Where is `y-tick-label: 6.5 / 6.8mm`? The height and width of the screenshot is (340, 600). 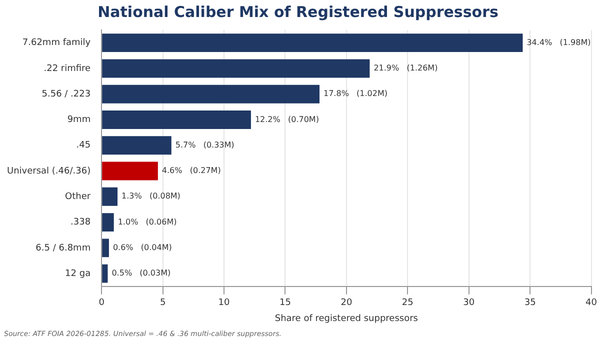 y-tick-label: 6.5 / 6.8mm is located at coordinates (63, 248).